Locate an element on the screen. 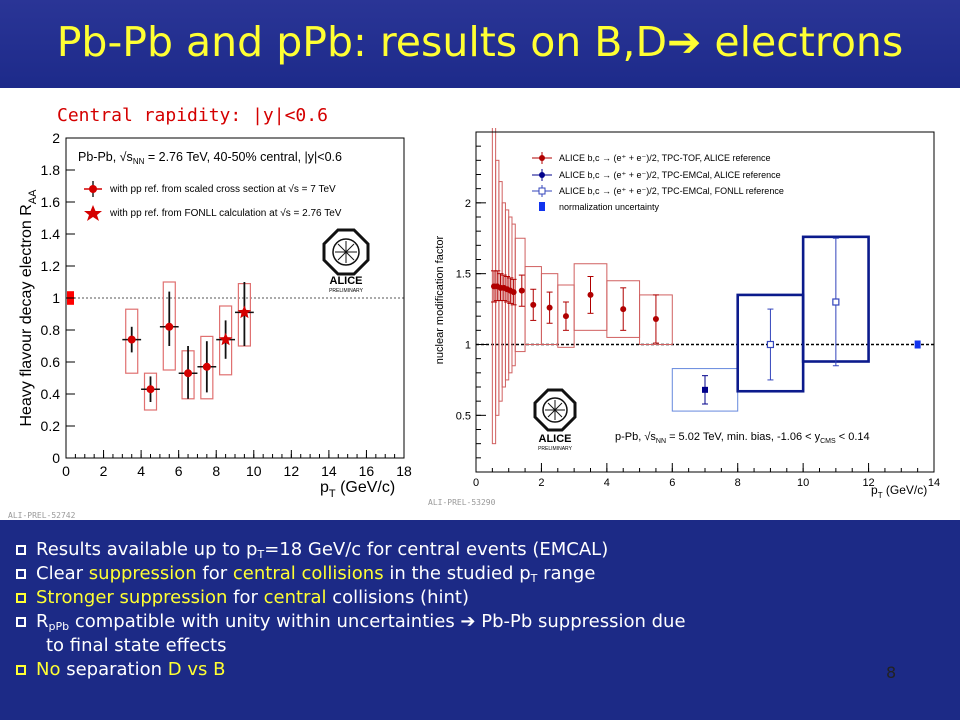 The width and height of the screenshot is (960, 720). y-tick-label: 1.2 is located at coordinates (51, 266).